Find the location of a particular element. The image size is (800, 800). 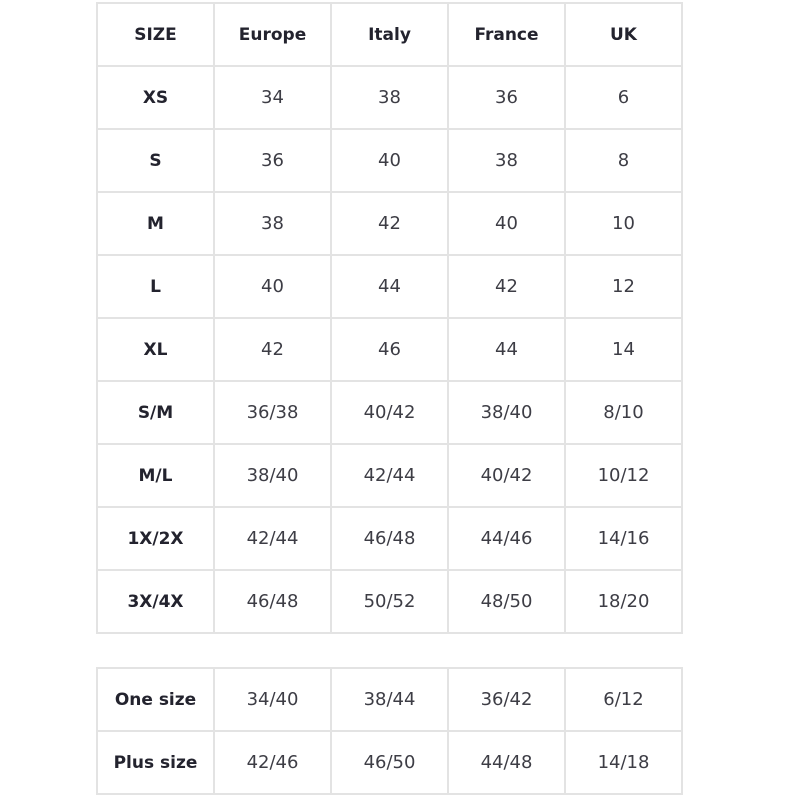

size-value-cell: 18/20 is located at coordinates (623, 601).